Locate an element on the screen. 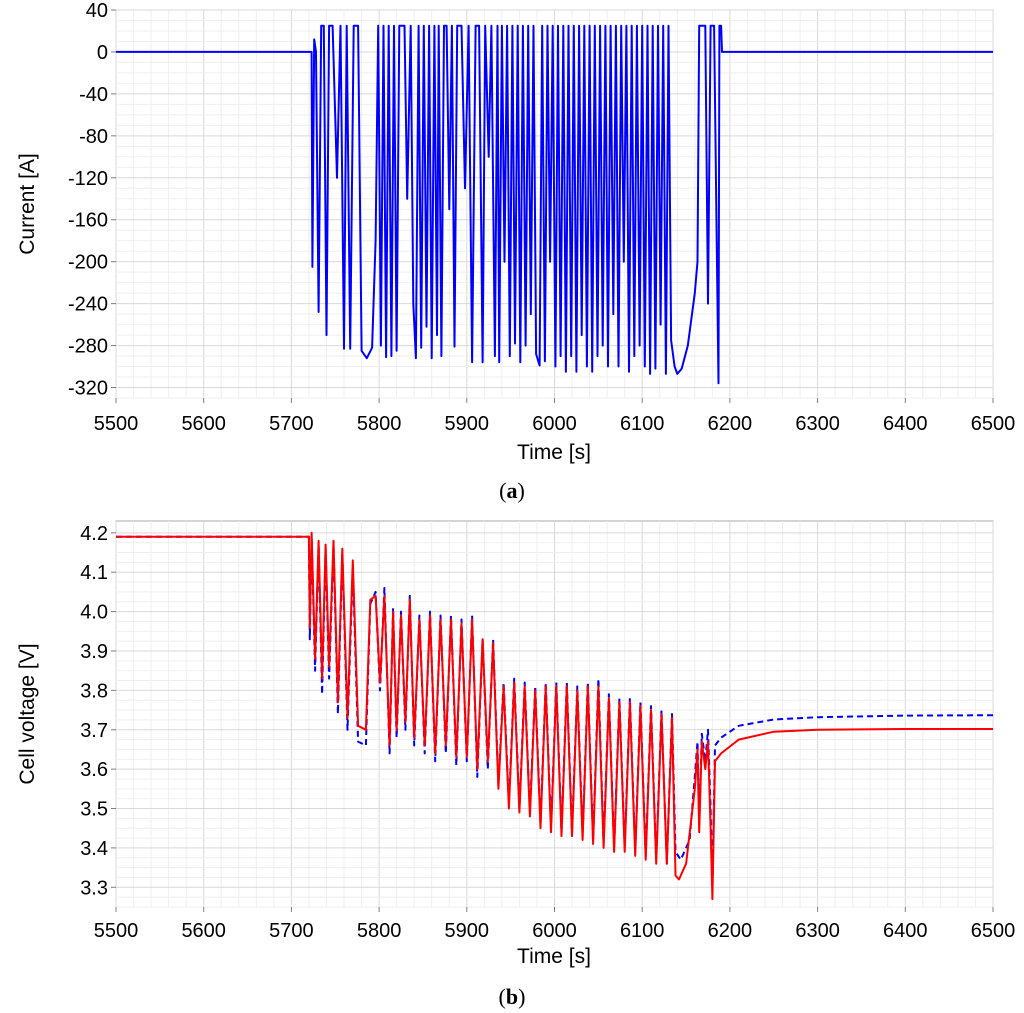 Image resolution: width=1024 pixels, height=1013 pixels. y-tick-labels-b: 4.2 4.1 4.0 3.9 3.8 3.7 3.6 3.5 3.4 3.3 is located at coordinates (98, 711).